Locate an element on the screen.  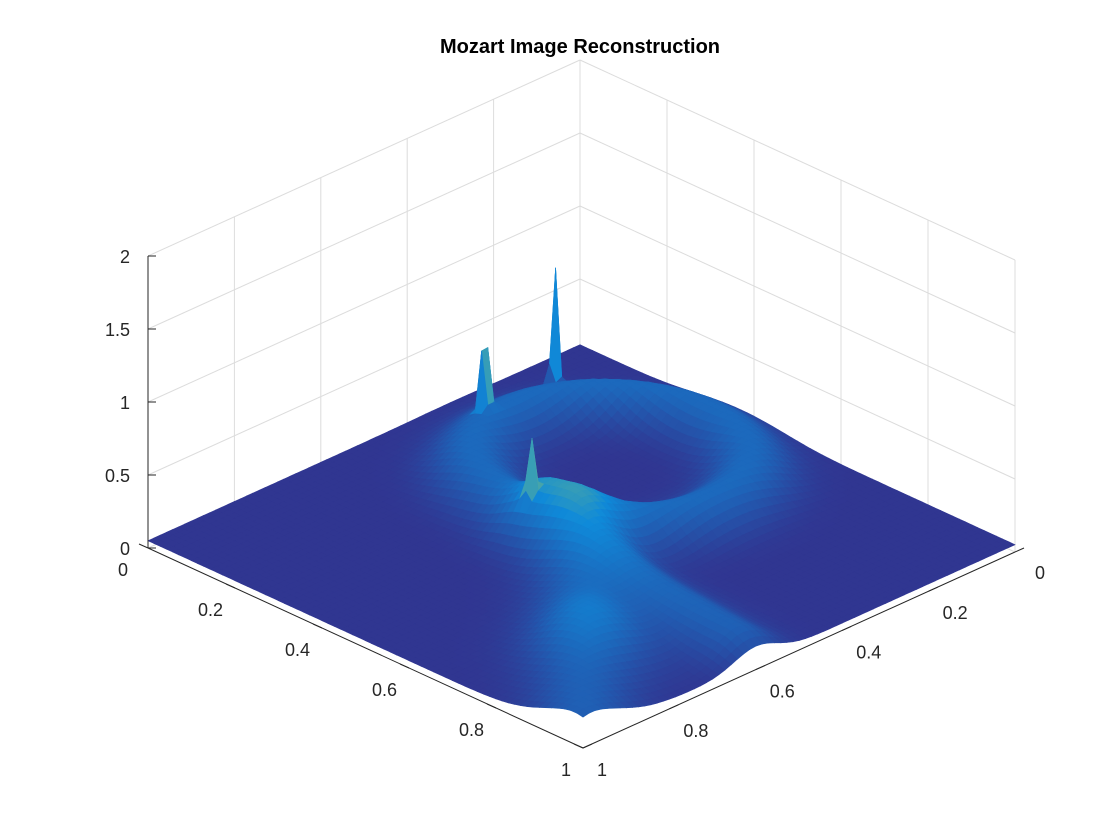
x-tick-label: 0.4 is located at coordinates (297, 650).